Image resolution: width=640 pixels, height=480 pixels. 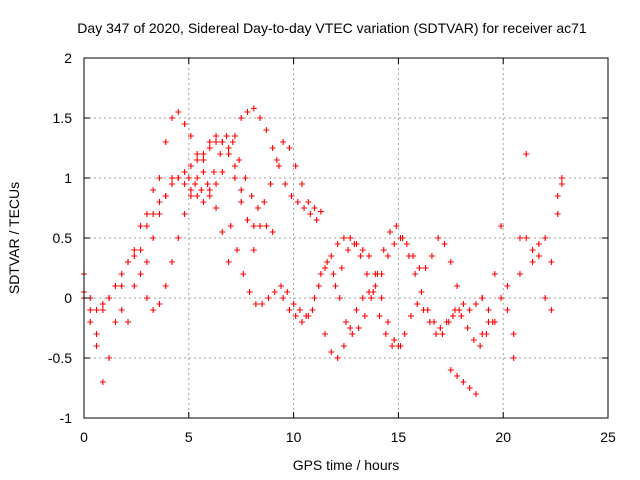 I want to click on y-tick-label: -1, so click(x=66, y=418).